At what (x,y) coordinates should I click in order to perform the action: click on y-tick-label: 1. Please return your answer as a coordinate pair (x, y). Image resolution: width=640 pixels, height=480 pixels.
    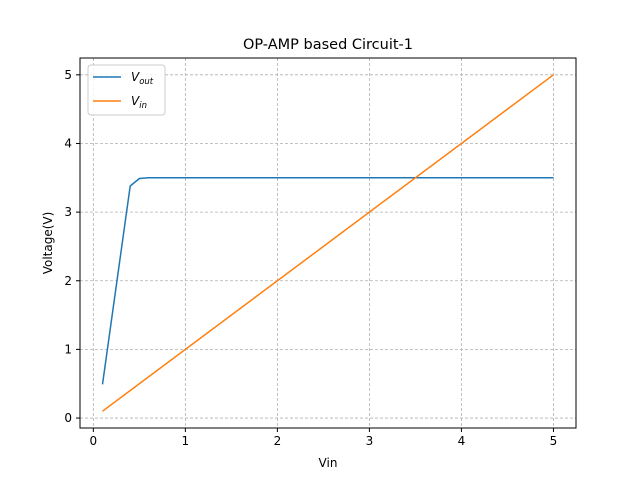
    Looking at the image, I should click on (68, 349).